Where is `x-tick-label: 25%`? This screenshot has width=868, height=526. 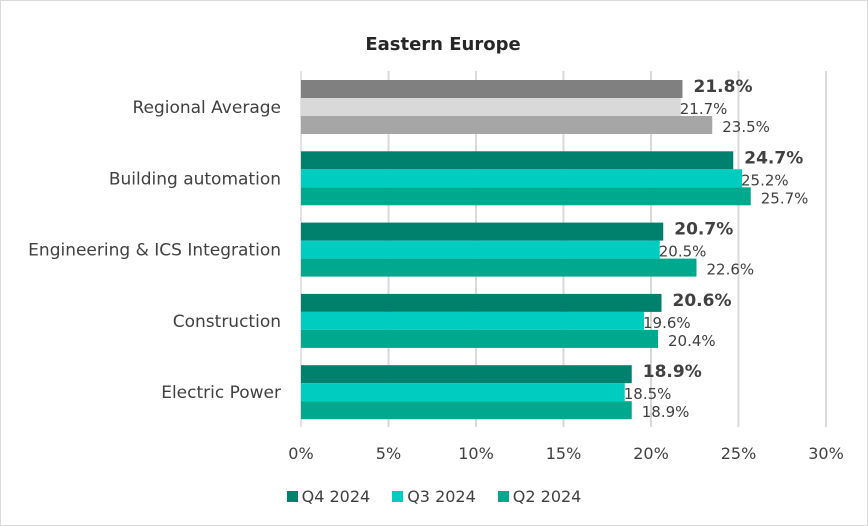
x-tick-label: 25% is located at coordinates (739, 453).